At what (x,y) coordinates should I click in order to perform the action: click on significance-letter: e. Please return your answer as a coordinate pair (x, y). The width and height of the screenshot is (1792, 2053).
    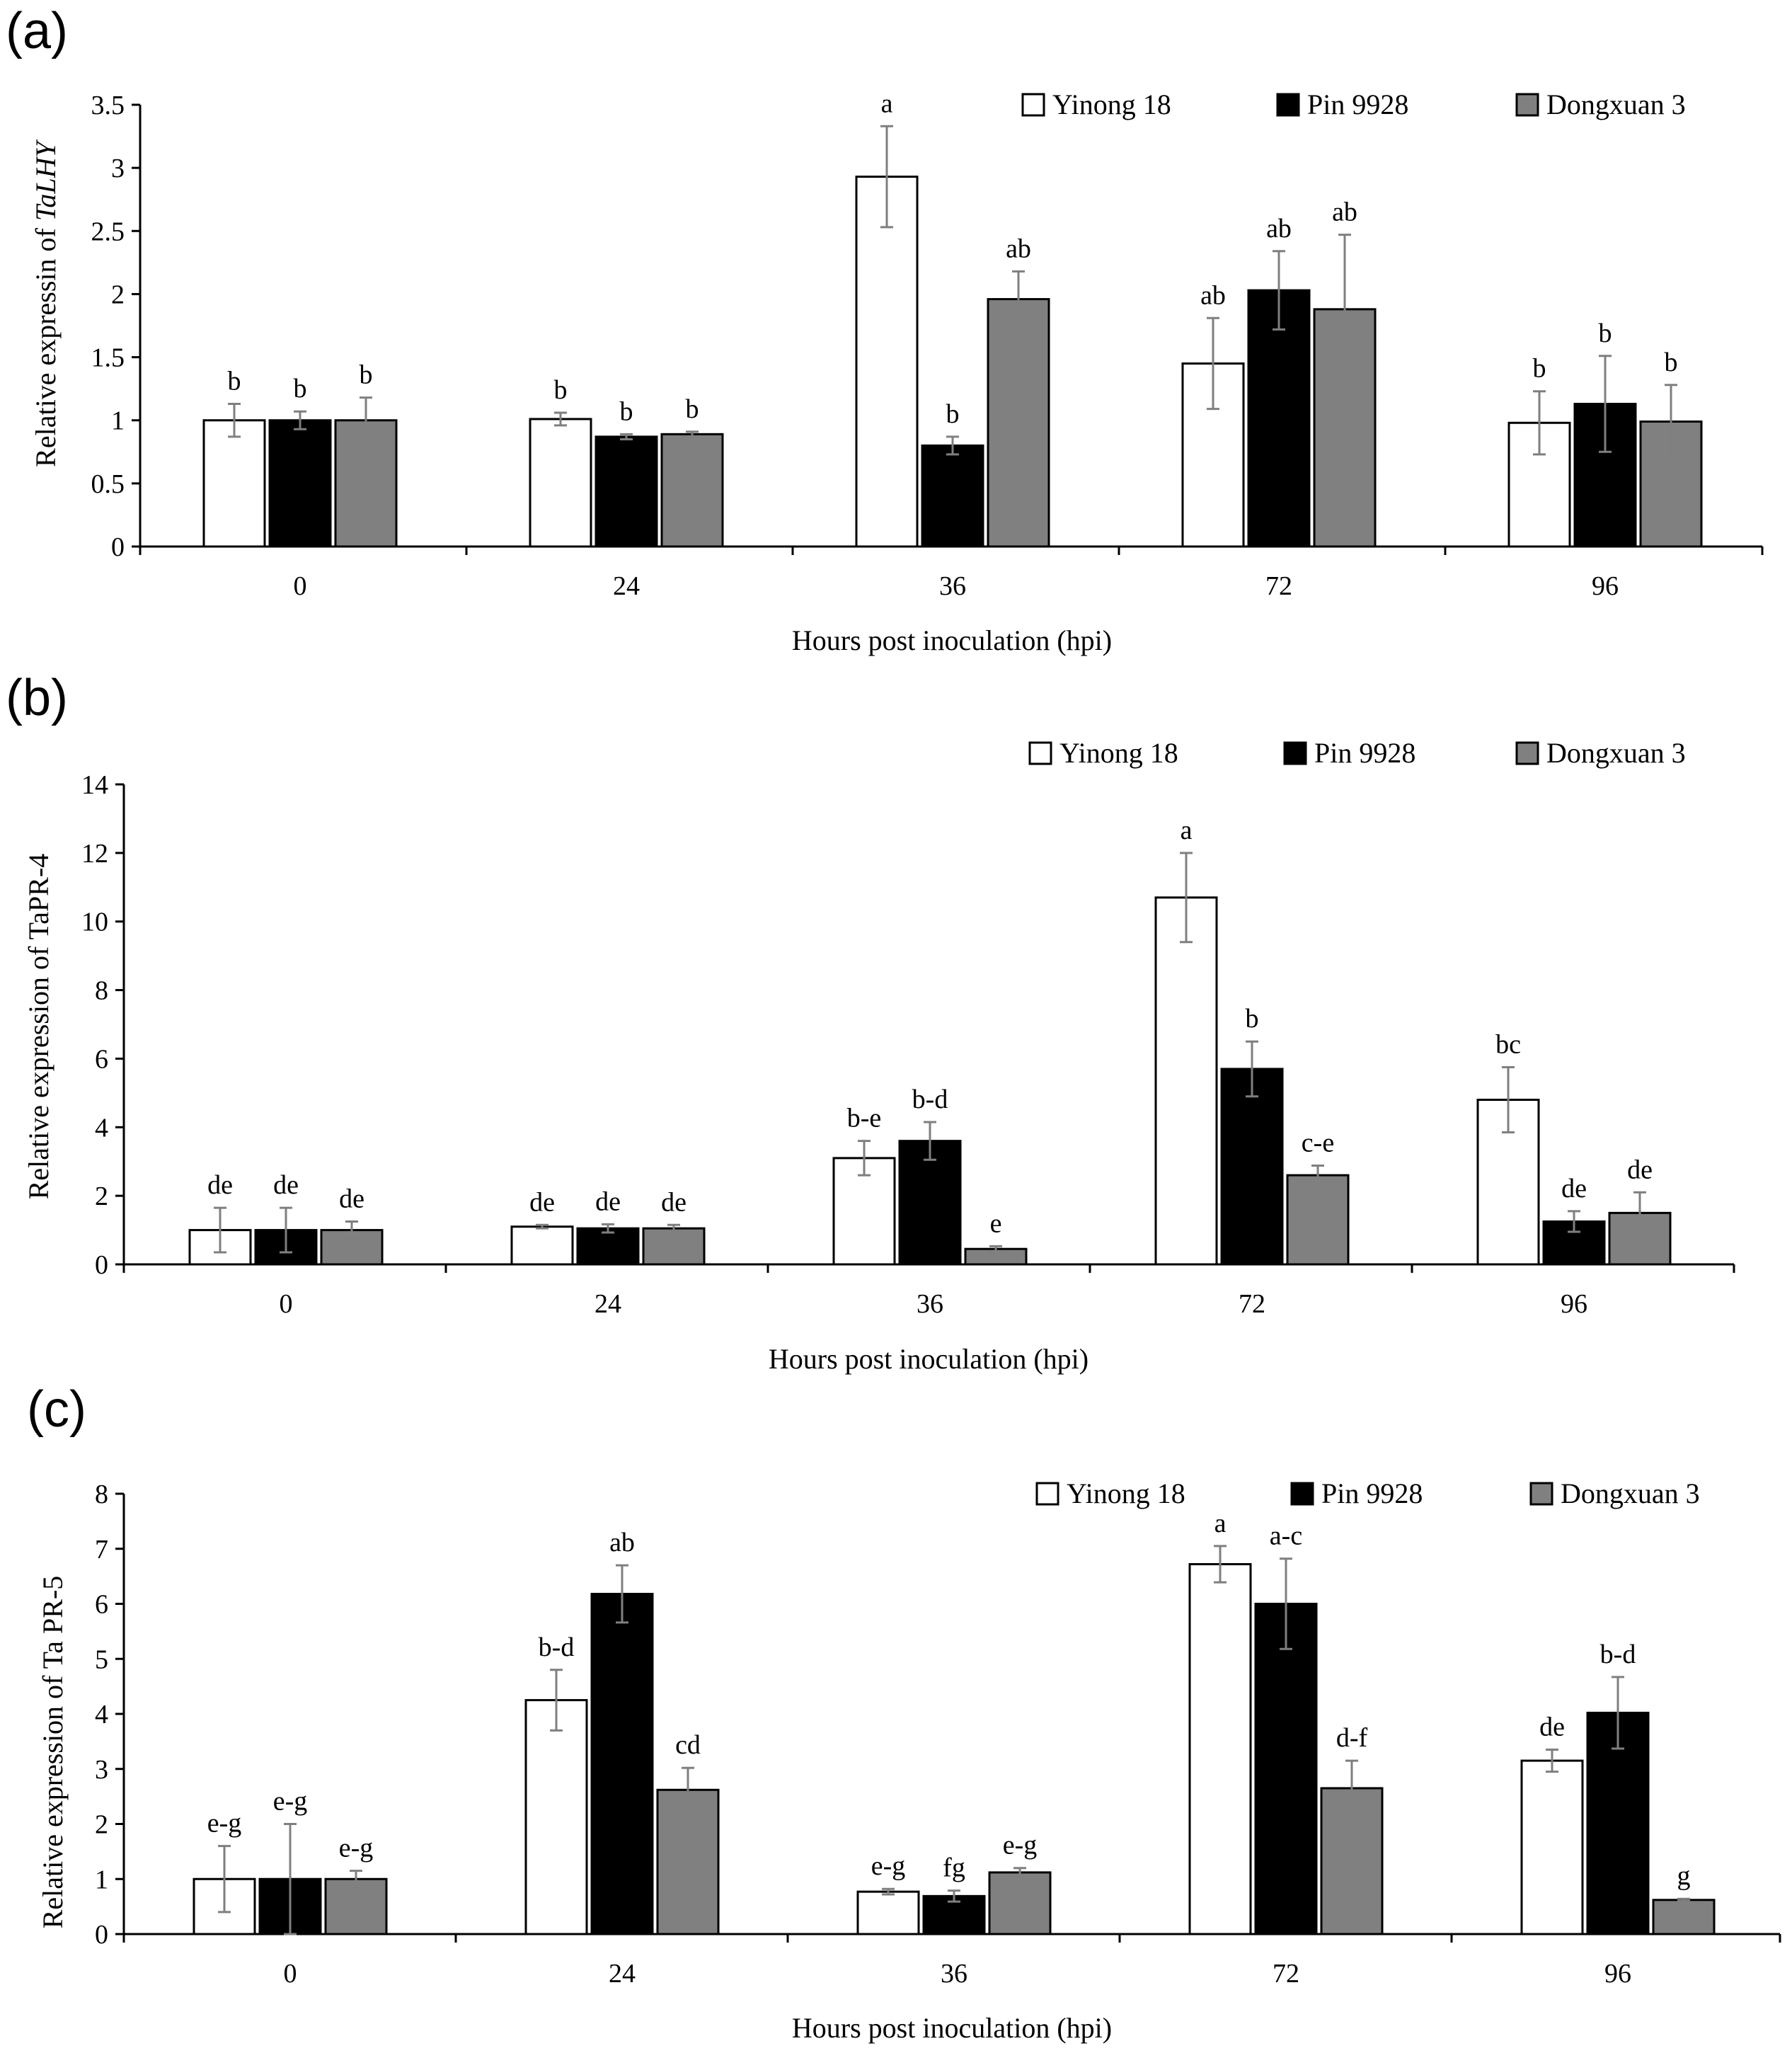
    Looking at the image, I should click on (996, 1223).